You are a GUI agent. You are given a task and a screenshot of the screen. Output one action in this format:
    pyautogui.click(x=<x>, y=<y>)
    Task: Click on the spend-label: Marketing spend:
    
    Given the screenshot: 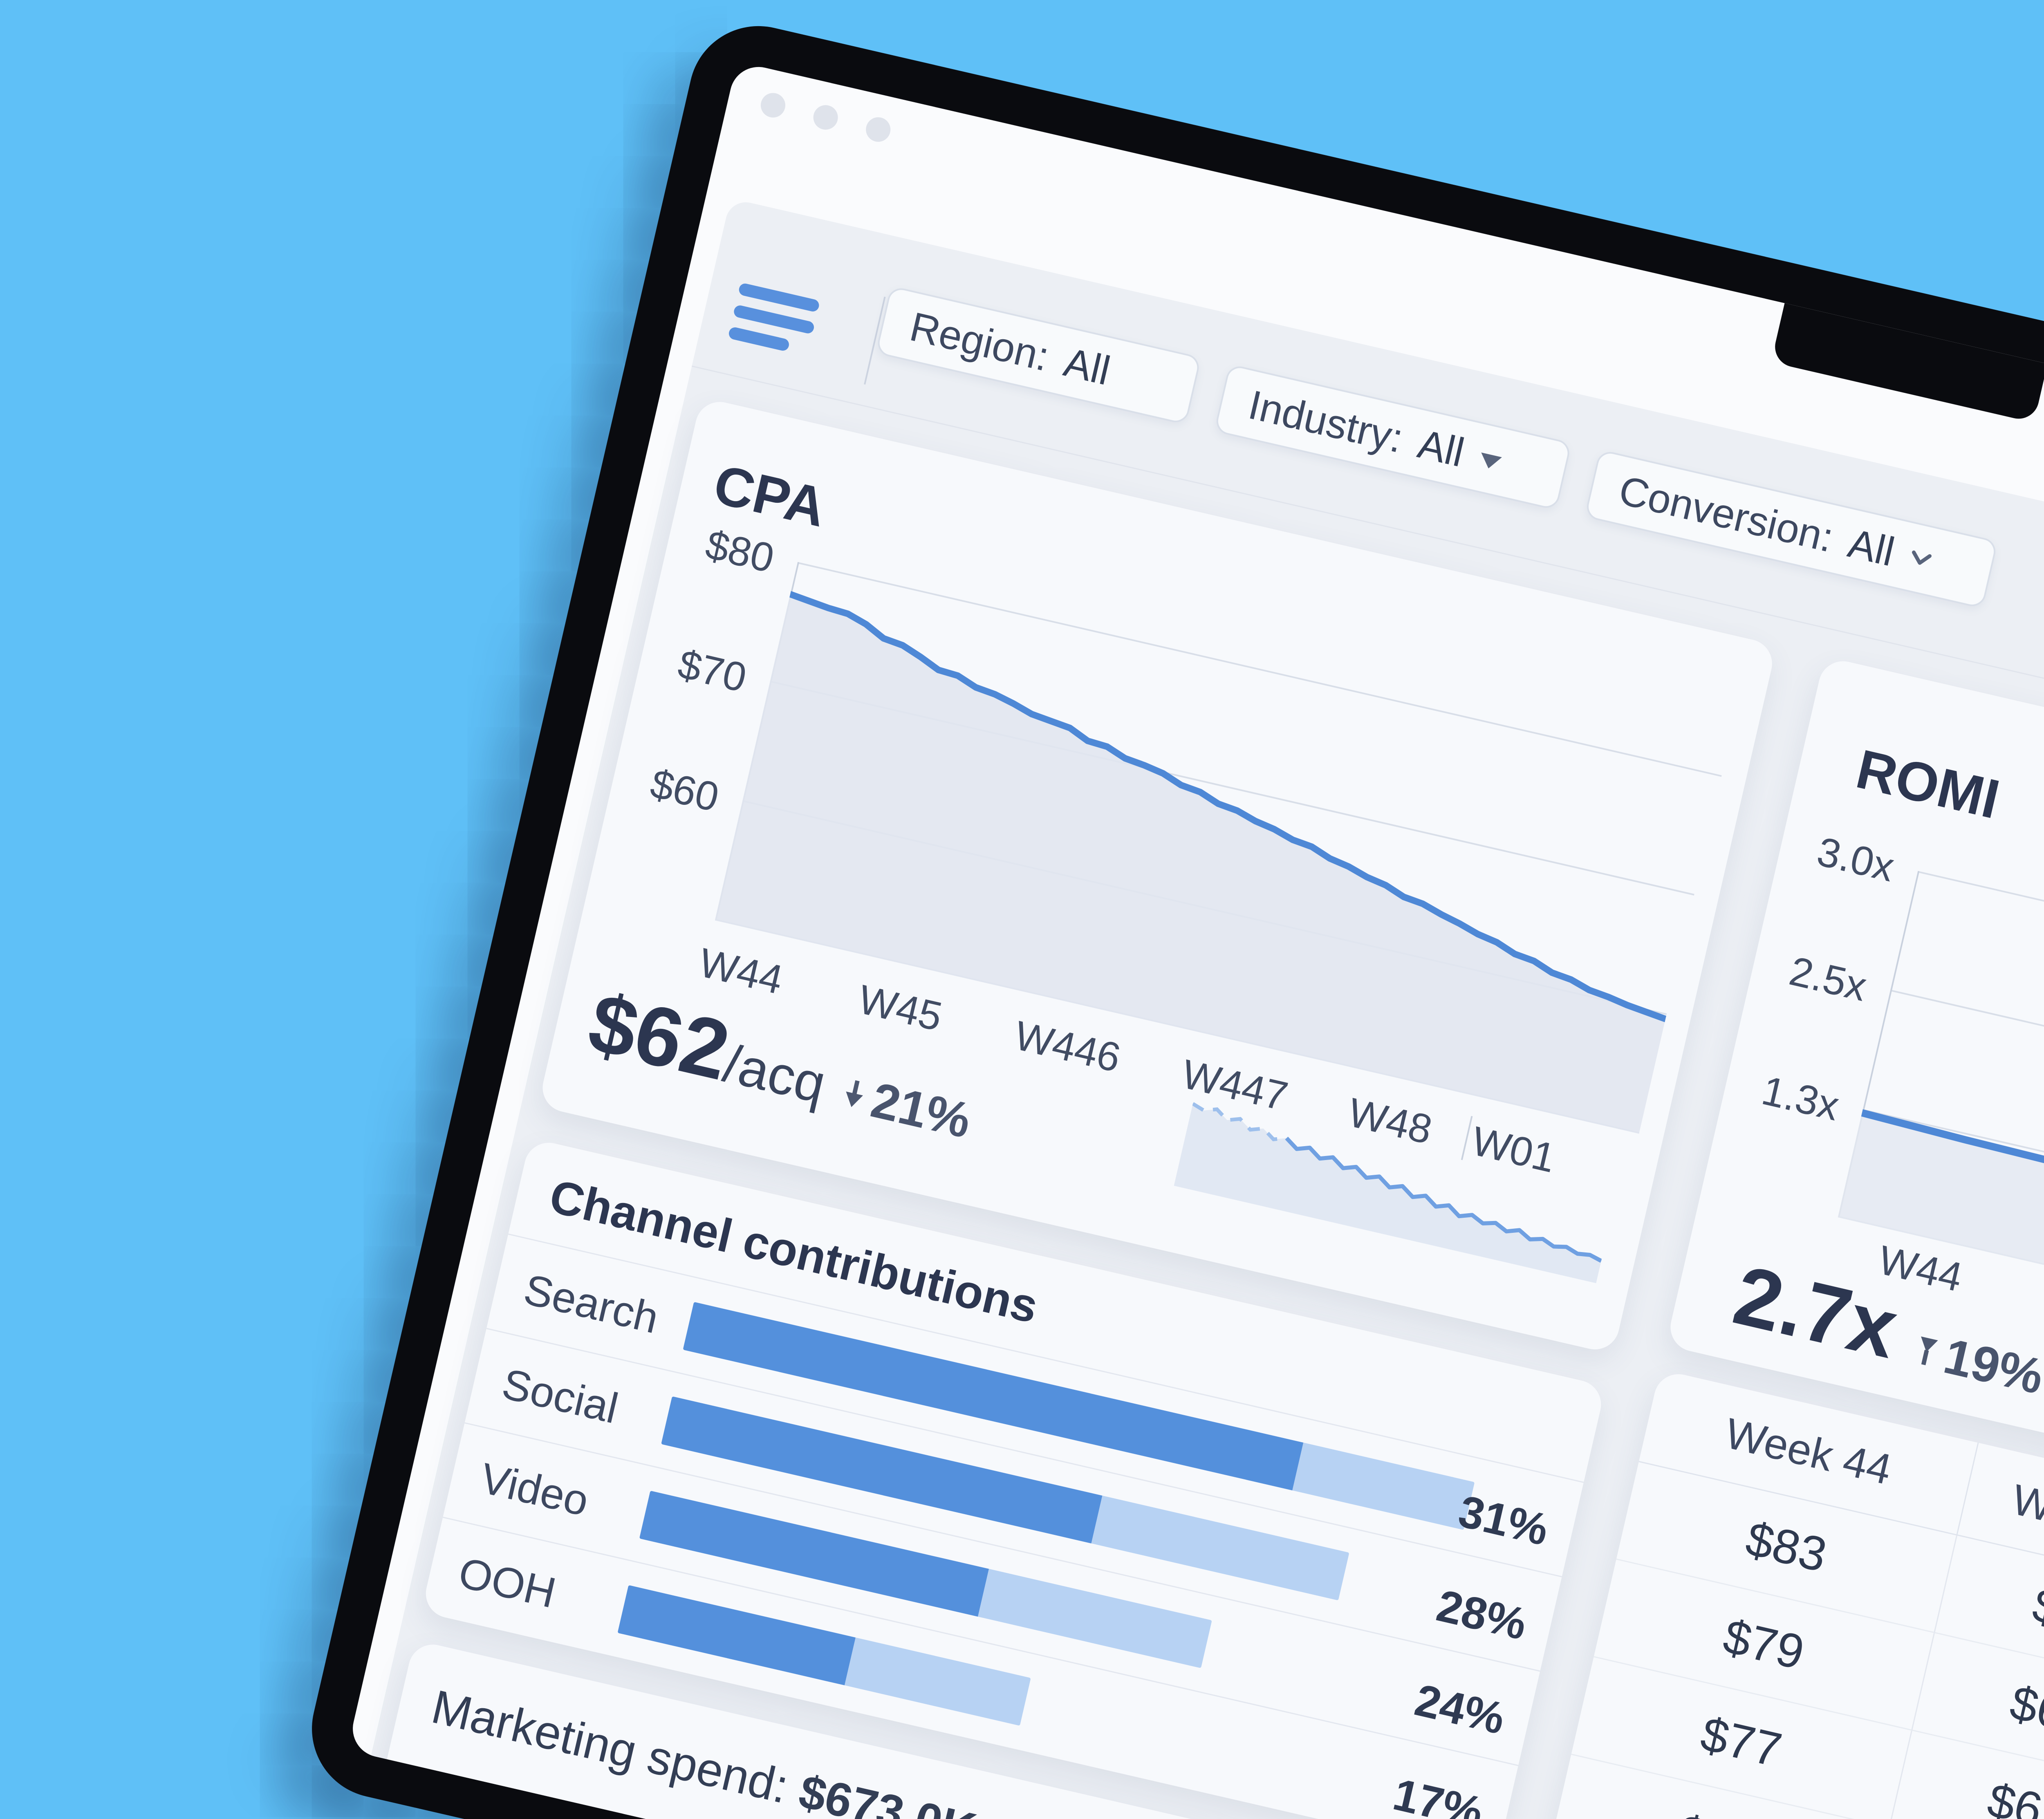 What is the action you would take?
    pyautogui.click(x=610, y=1747)
    